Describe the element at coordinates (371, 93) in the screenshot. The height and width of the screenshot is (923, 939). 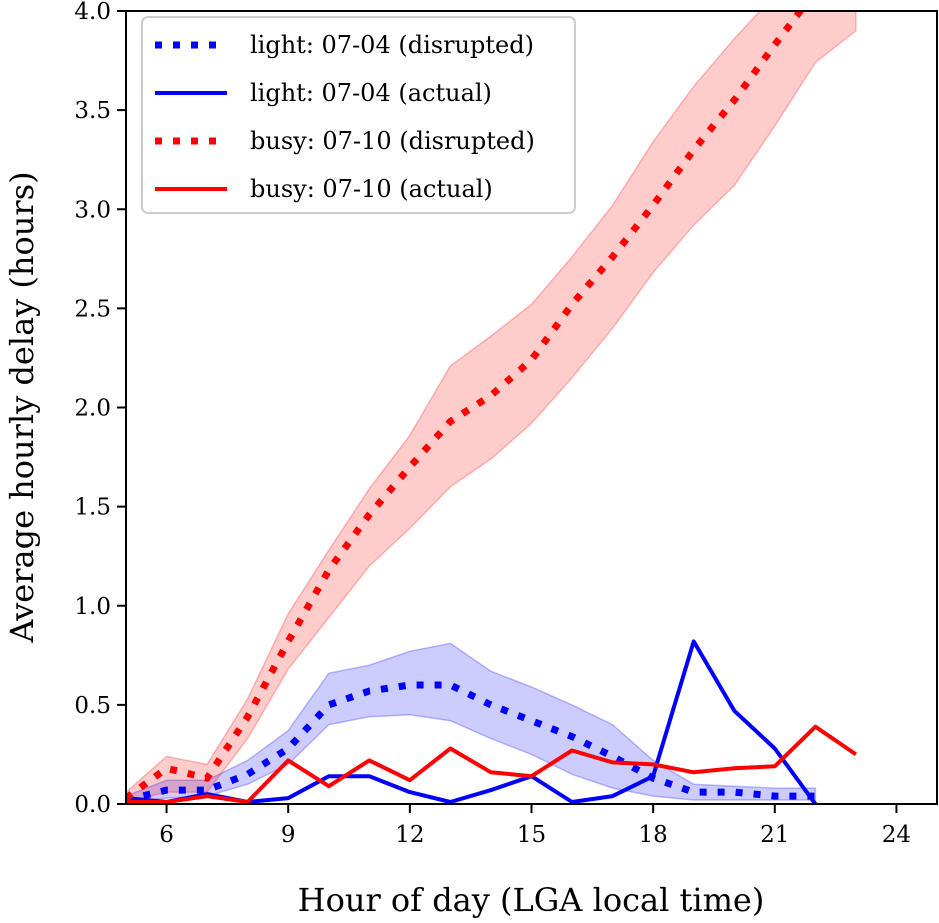
I see `legend-label-1: light: 07-04 (actual)` at that location.